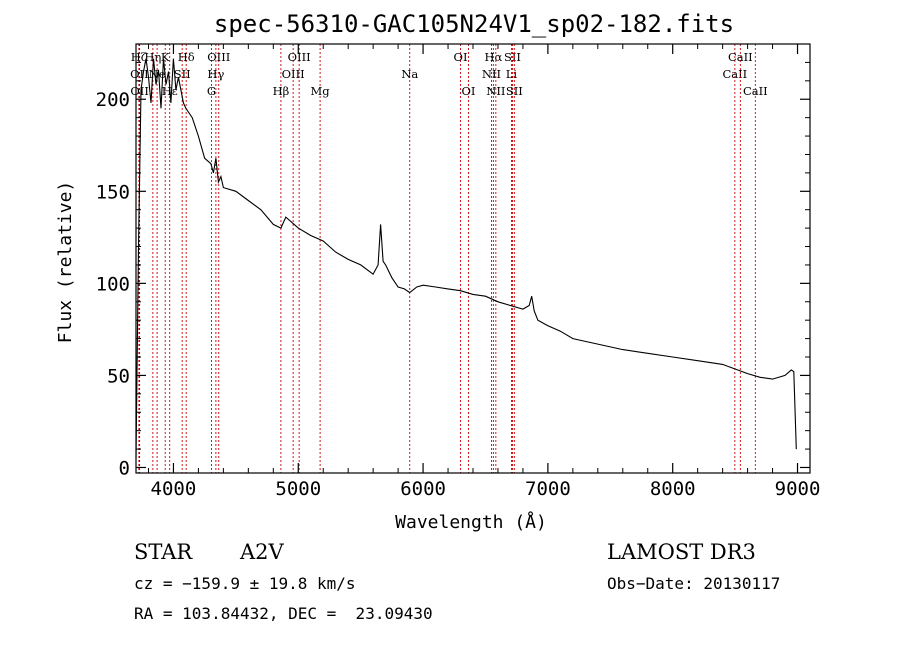 This screenshot has height=649, width=900. Describe the element at coordinates (113, 100) in the screenshot. I see `y-tick-label: 200` at that location.